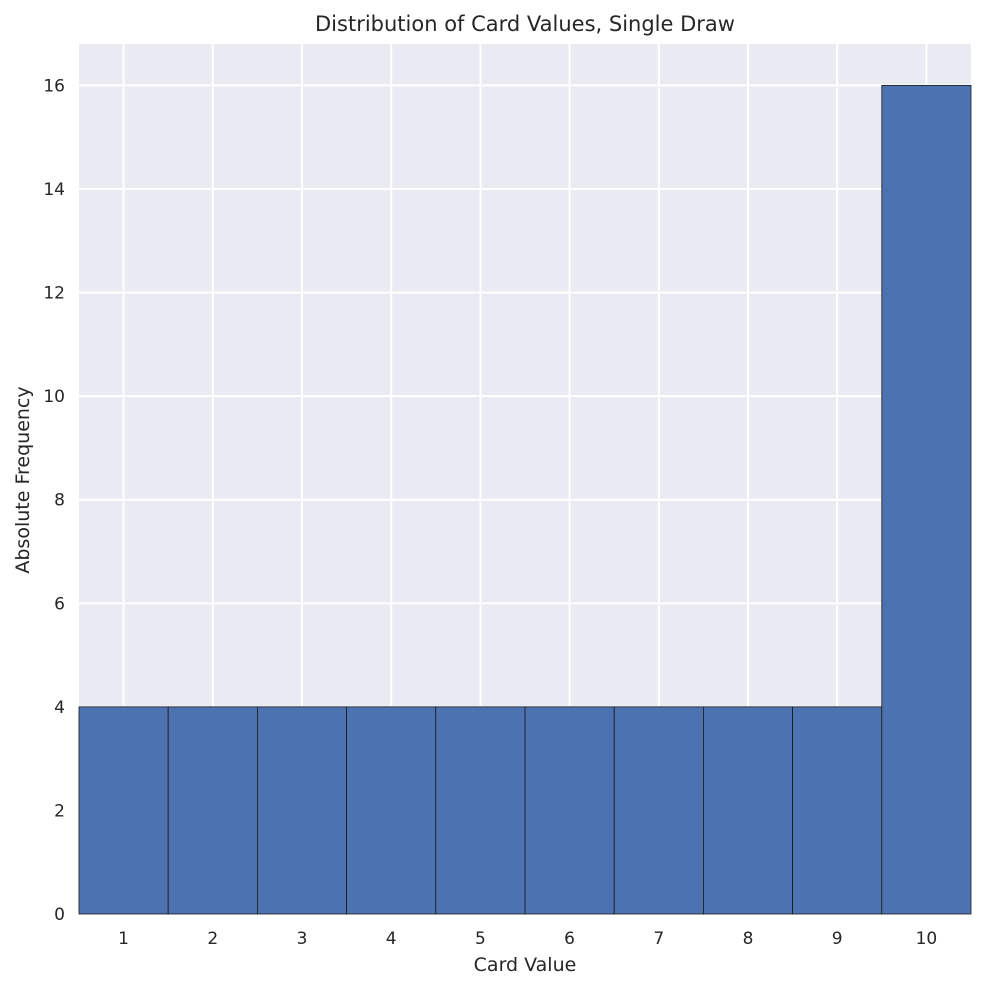  Describe the element at coordinates (54, 86) in the screenshot. I see `y-tick-label: 16` at that location.